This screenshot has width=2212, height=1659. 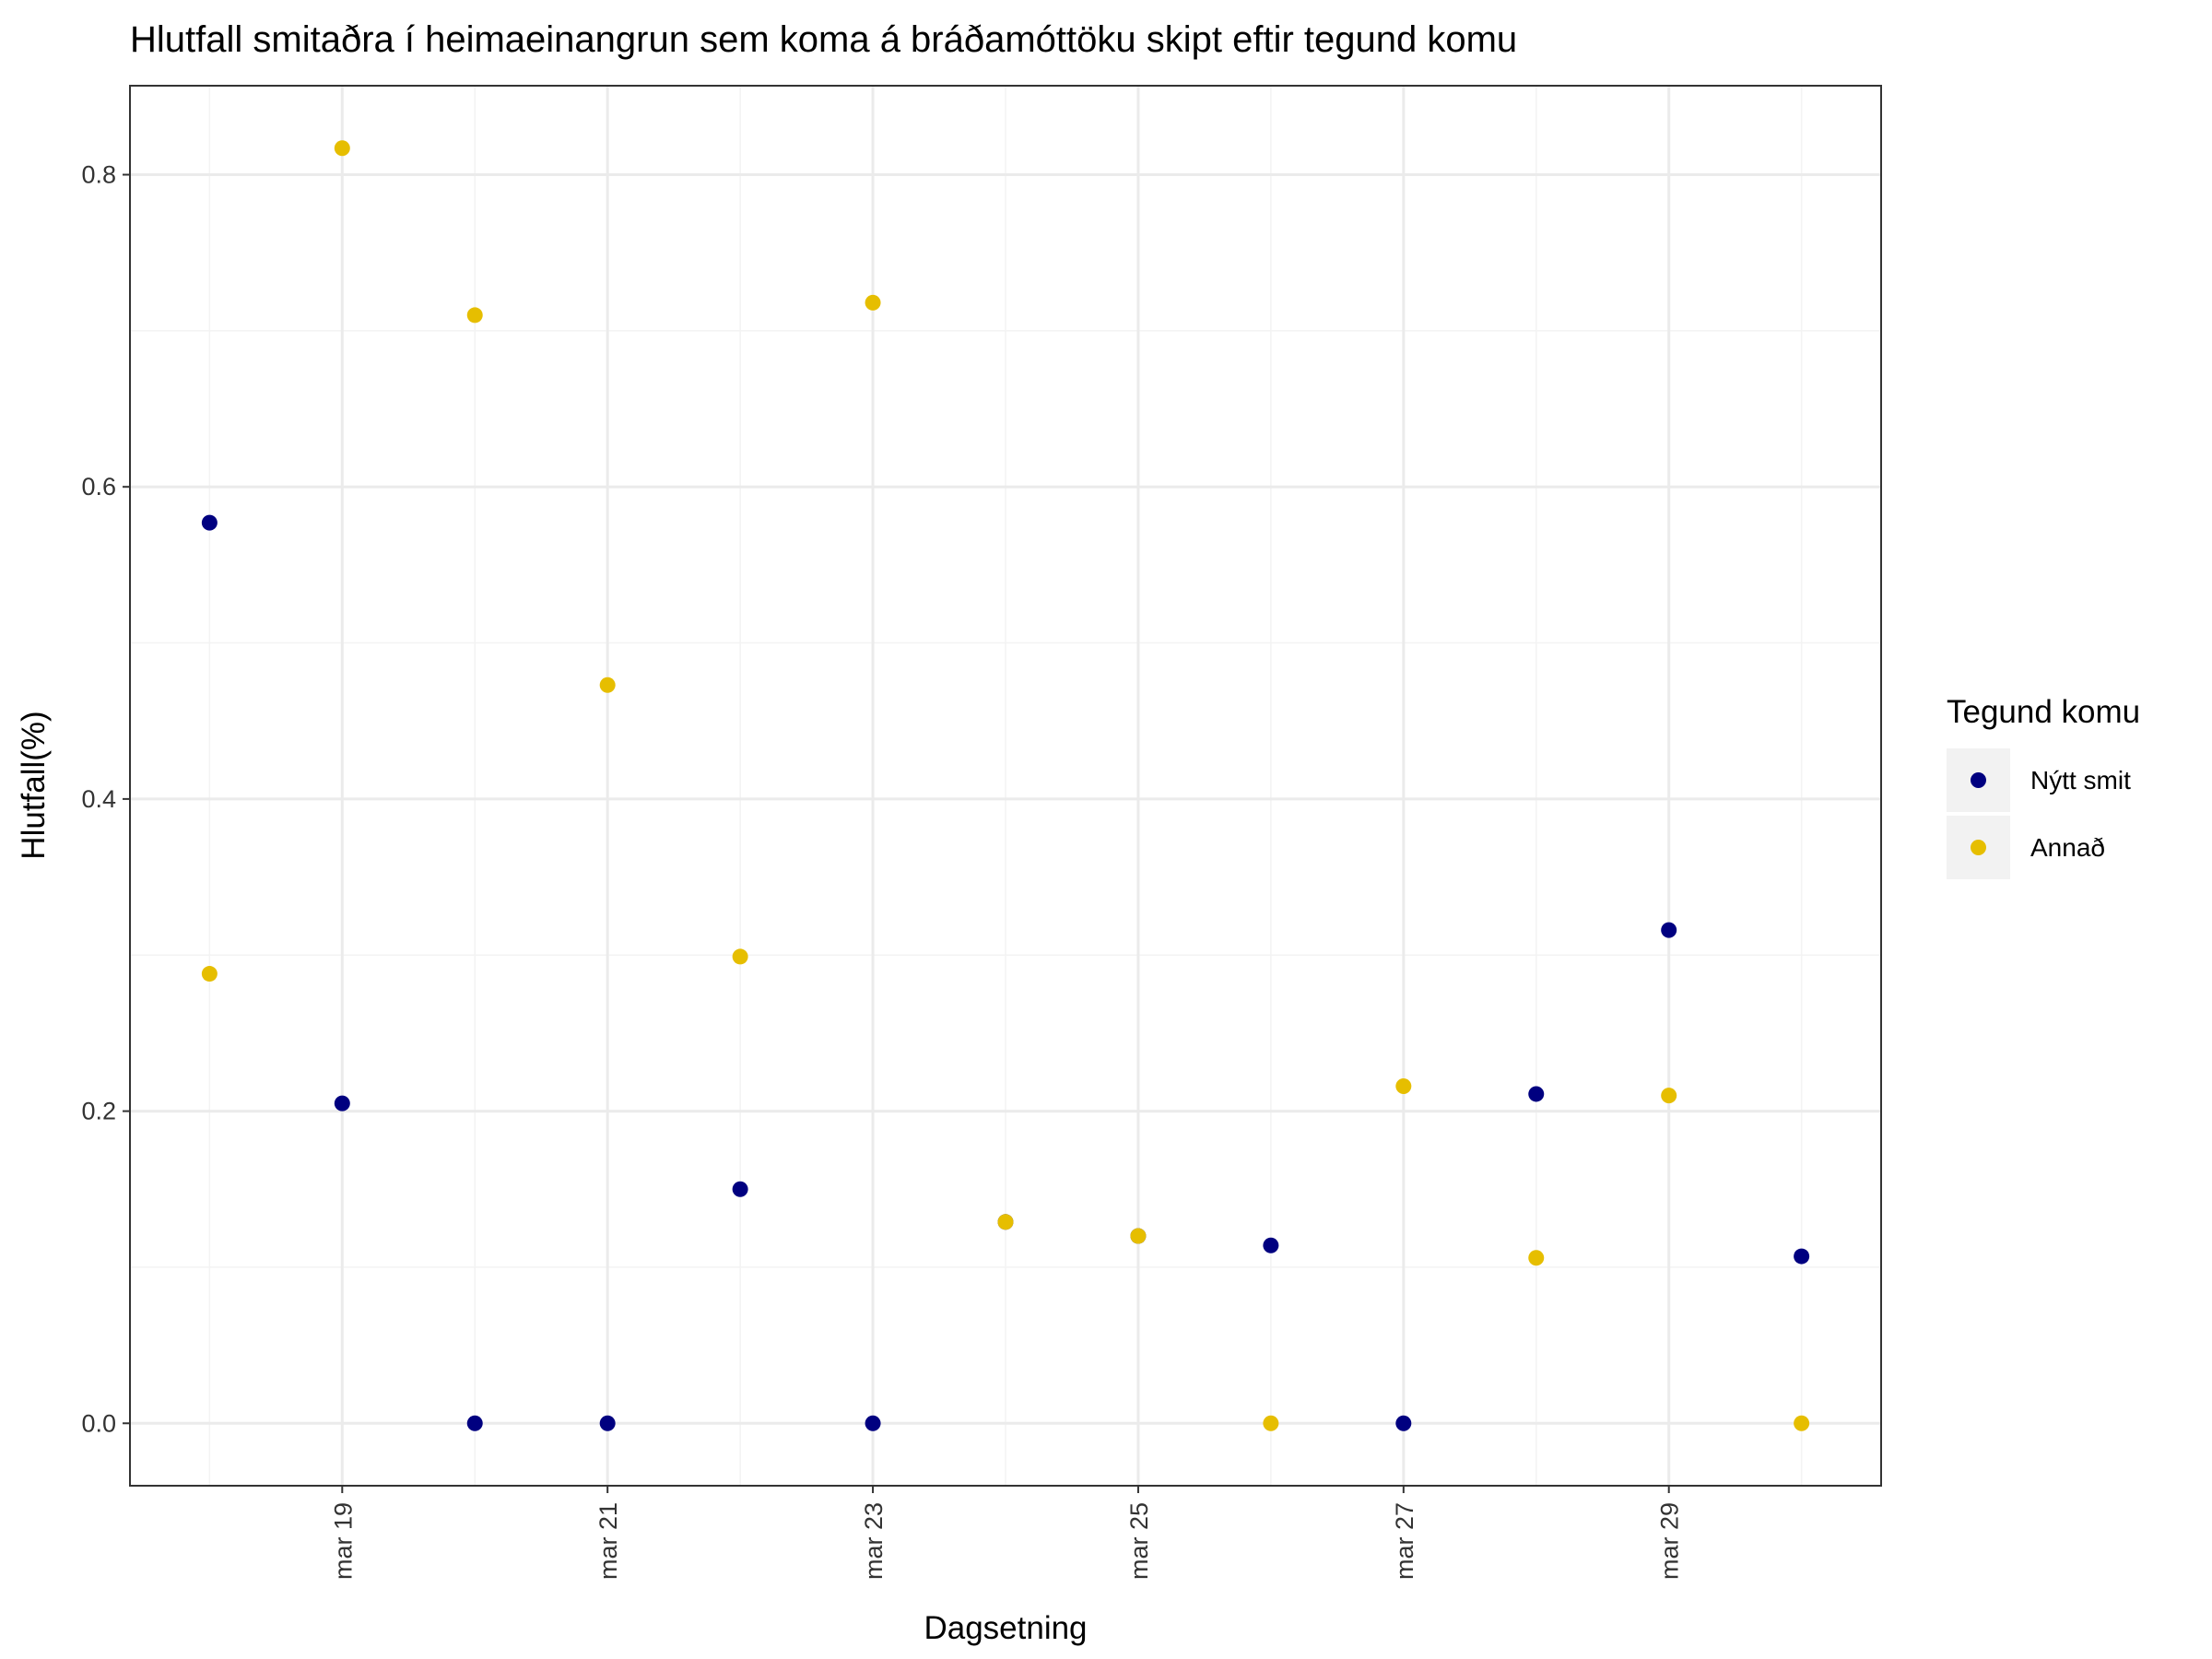 What do you see at coordinates (98, 1111) in the screenshot?
I see `y-tick-label: 0.2` at bounding box center [98, 1111].